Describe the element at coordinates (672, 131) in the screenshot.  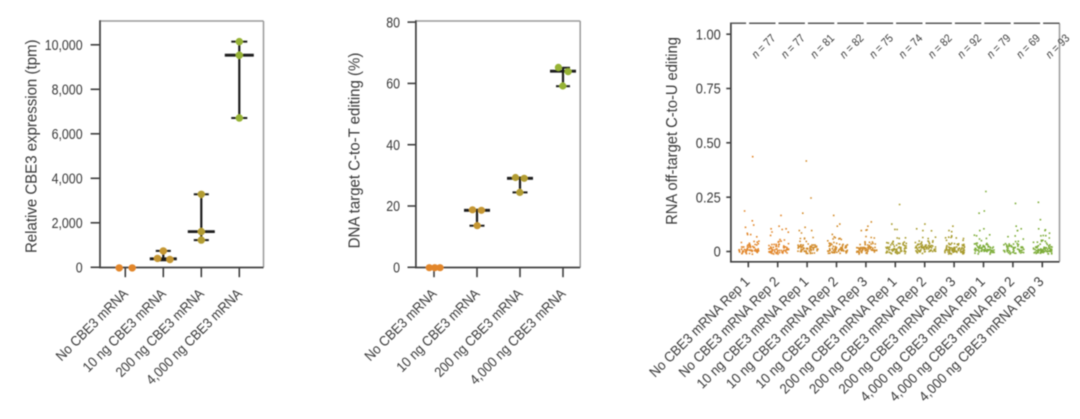
I see `svg-text: RNA off-target C-to-U editing` at that location.